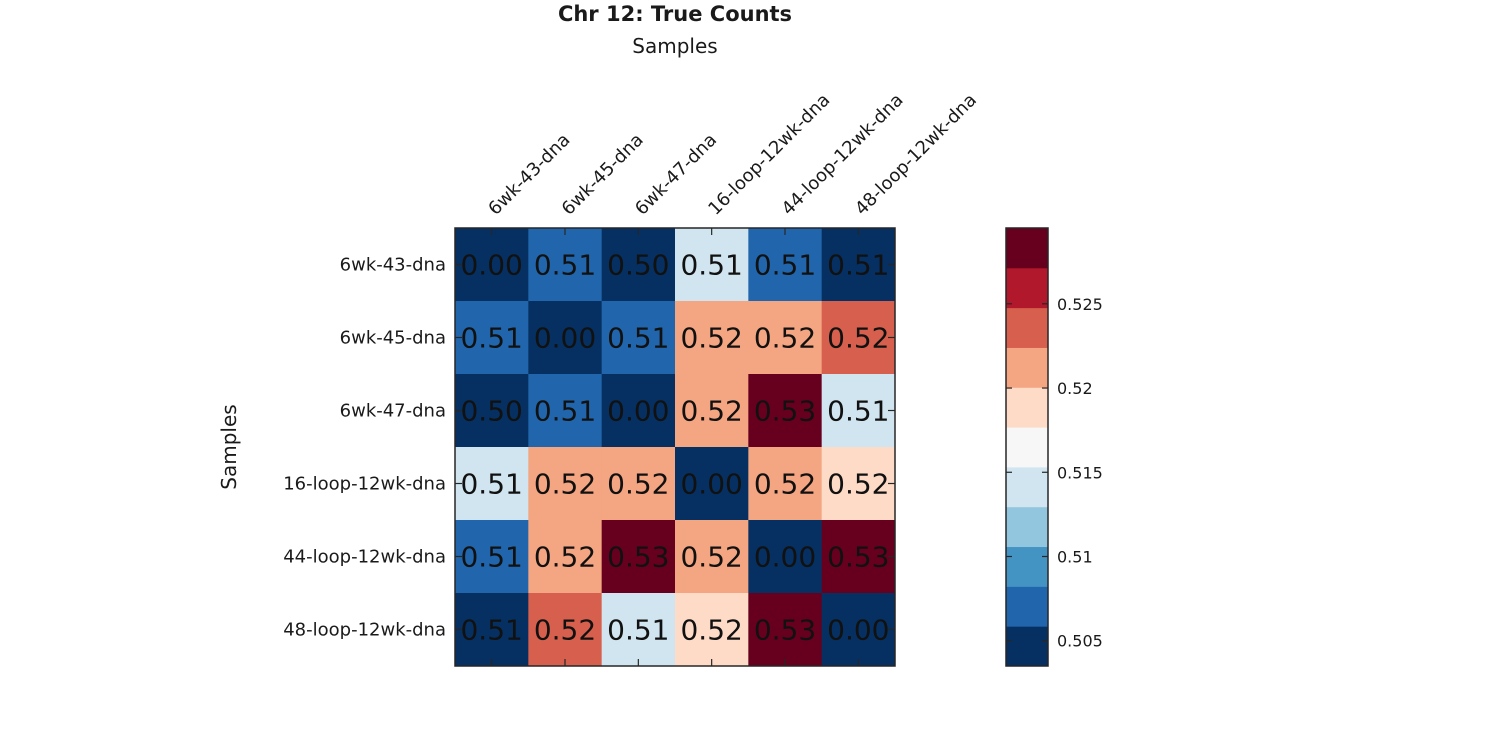  I want to click on cell-label-2-4: 0.53, so click(785, 411).